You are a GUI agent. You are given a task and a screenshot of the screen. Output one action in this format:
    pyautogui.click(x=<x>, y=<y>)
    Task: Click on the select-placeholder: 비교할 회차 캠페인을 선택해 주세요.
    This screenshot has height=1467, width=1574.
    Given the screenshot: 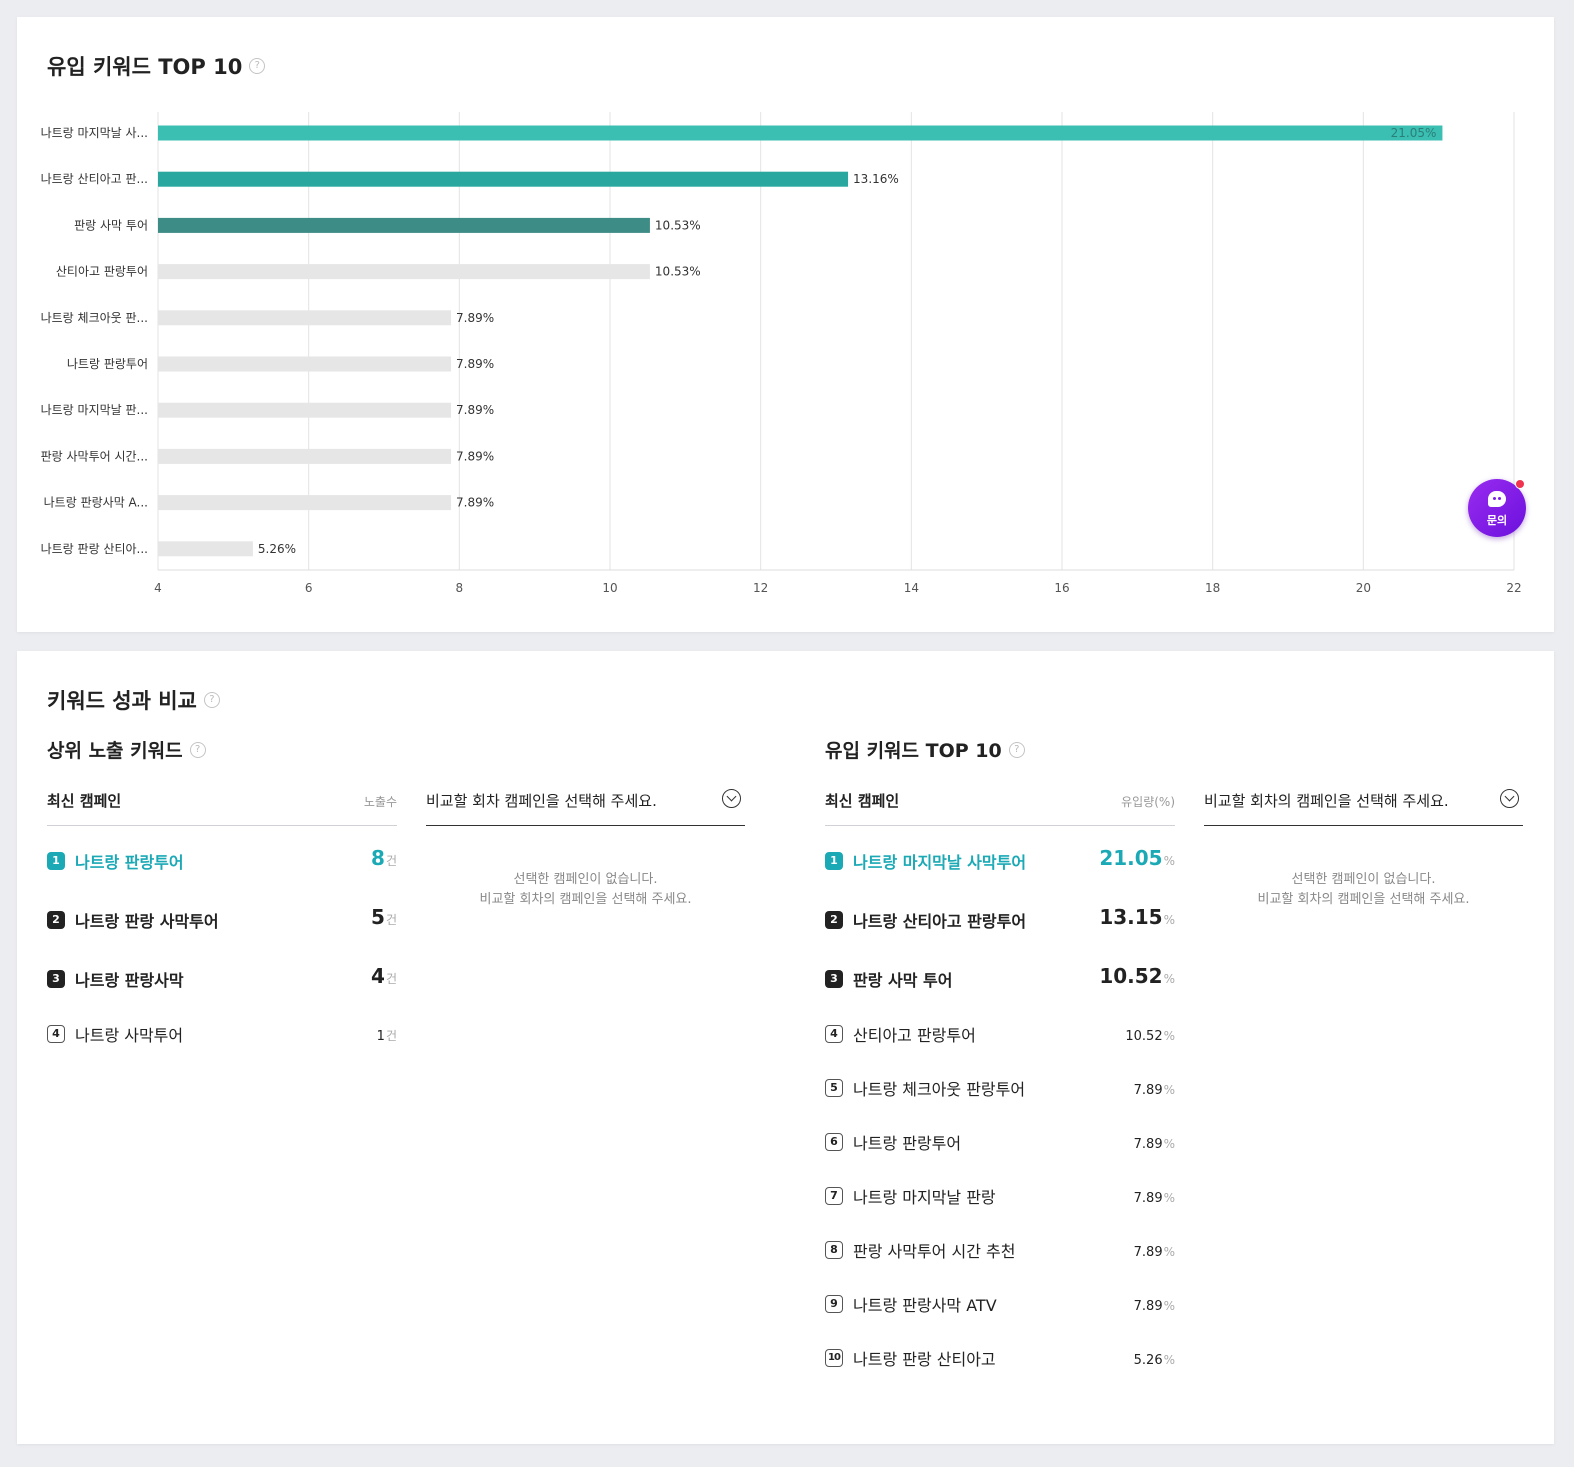 What is the action you would take?
    pyautogui.click(x=541, y=801)
    